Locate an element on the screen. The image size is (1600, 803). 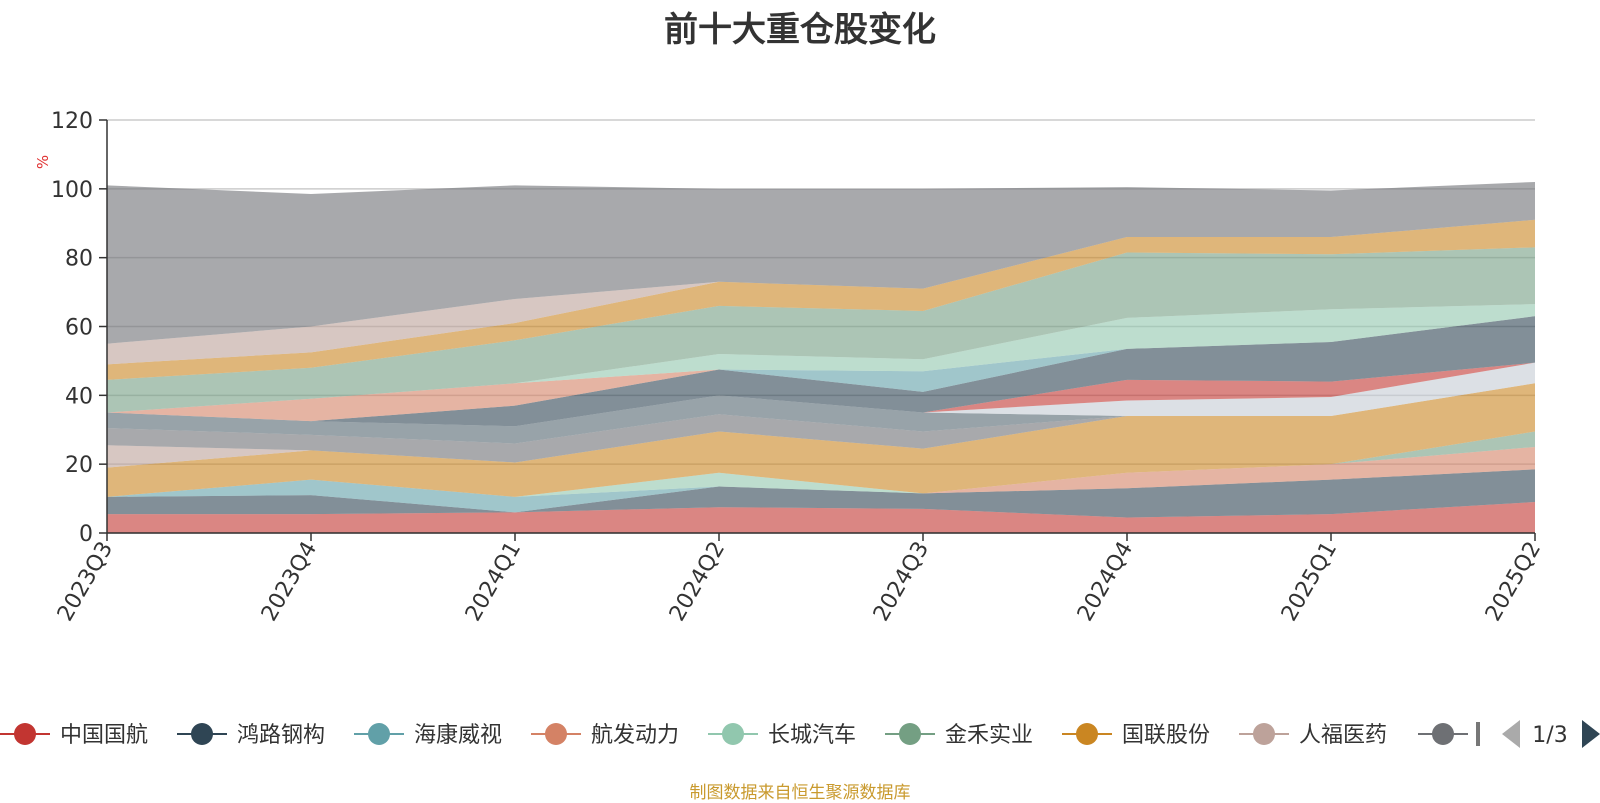
area-国联股份 is located at coordinates (821, 440).